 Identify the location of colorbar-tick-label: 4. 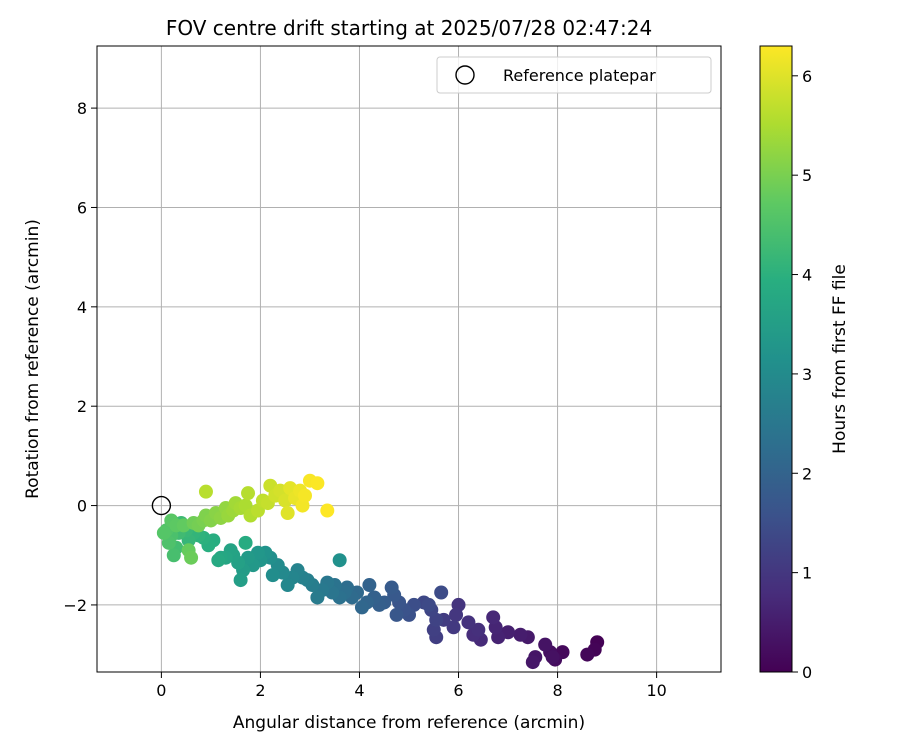
(807, 275).